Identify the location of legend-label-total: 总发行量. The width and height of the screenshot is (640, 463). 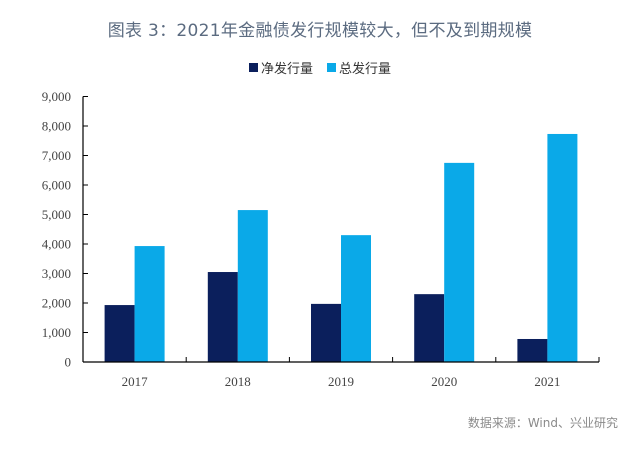
(365, 69).